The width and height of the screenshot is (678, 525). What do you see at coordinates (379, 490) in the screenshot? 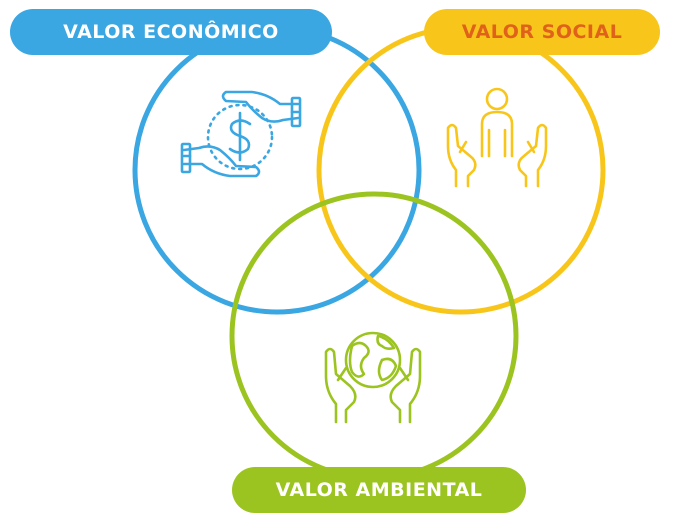
I see `label-environmental-value: VALOR AMBIENTAL` at bounding box center [379, 490].